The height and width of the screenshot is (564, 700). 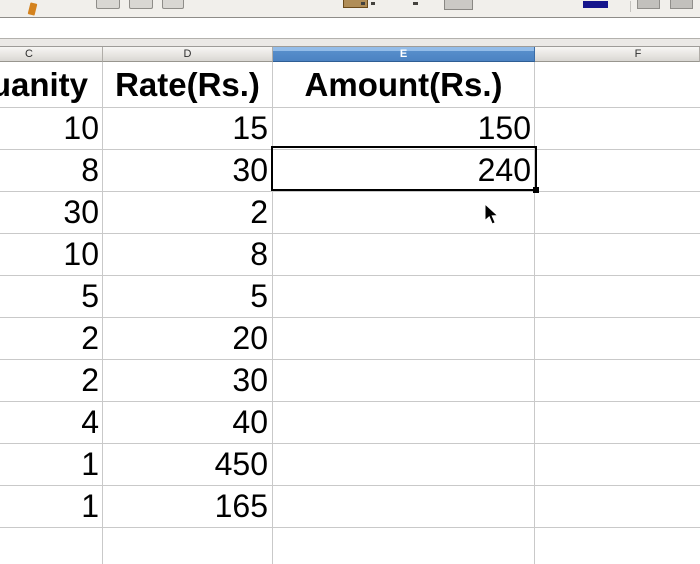 What do you see at coordinates (350, 128) in the screenshot?
I see `table-row: 10 15 150` at bounding box center [350, 128].